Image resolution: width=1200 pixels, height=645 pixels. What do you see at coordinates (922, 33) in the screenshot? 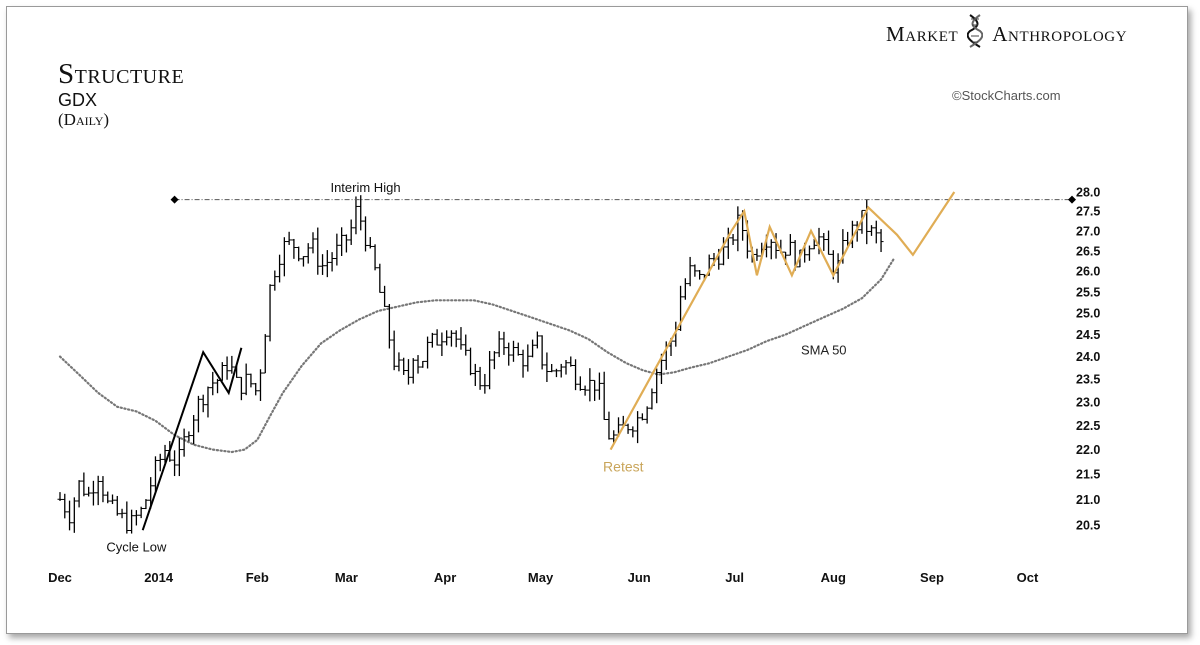
I see `brand-word-left: Market` at bounding box center [922, 33].